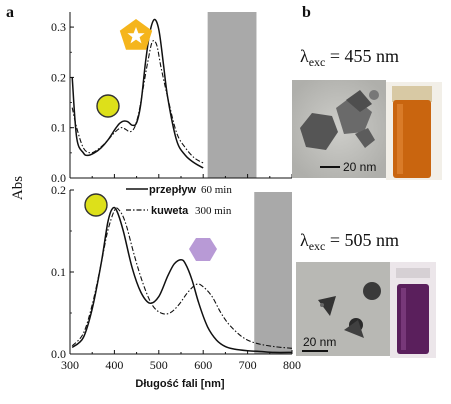  Describe the element at coordinates (10, 12) in the screenshot. I see `panel-a-letter: a` at that location.